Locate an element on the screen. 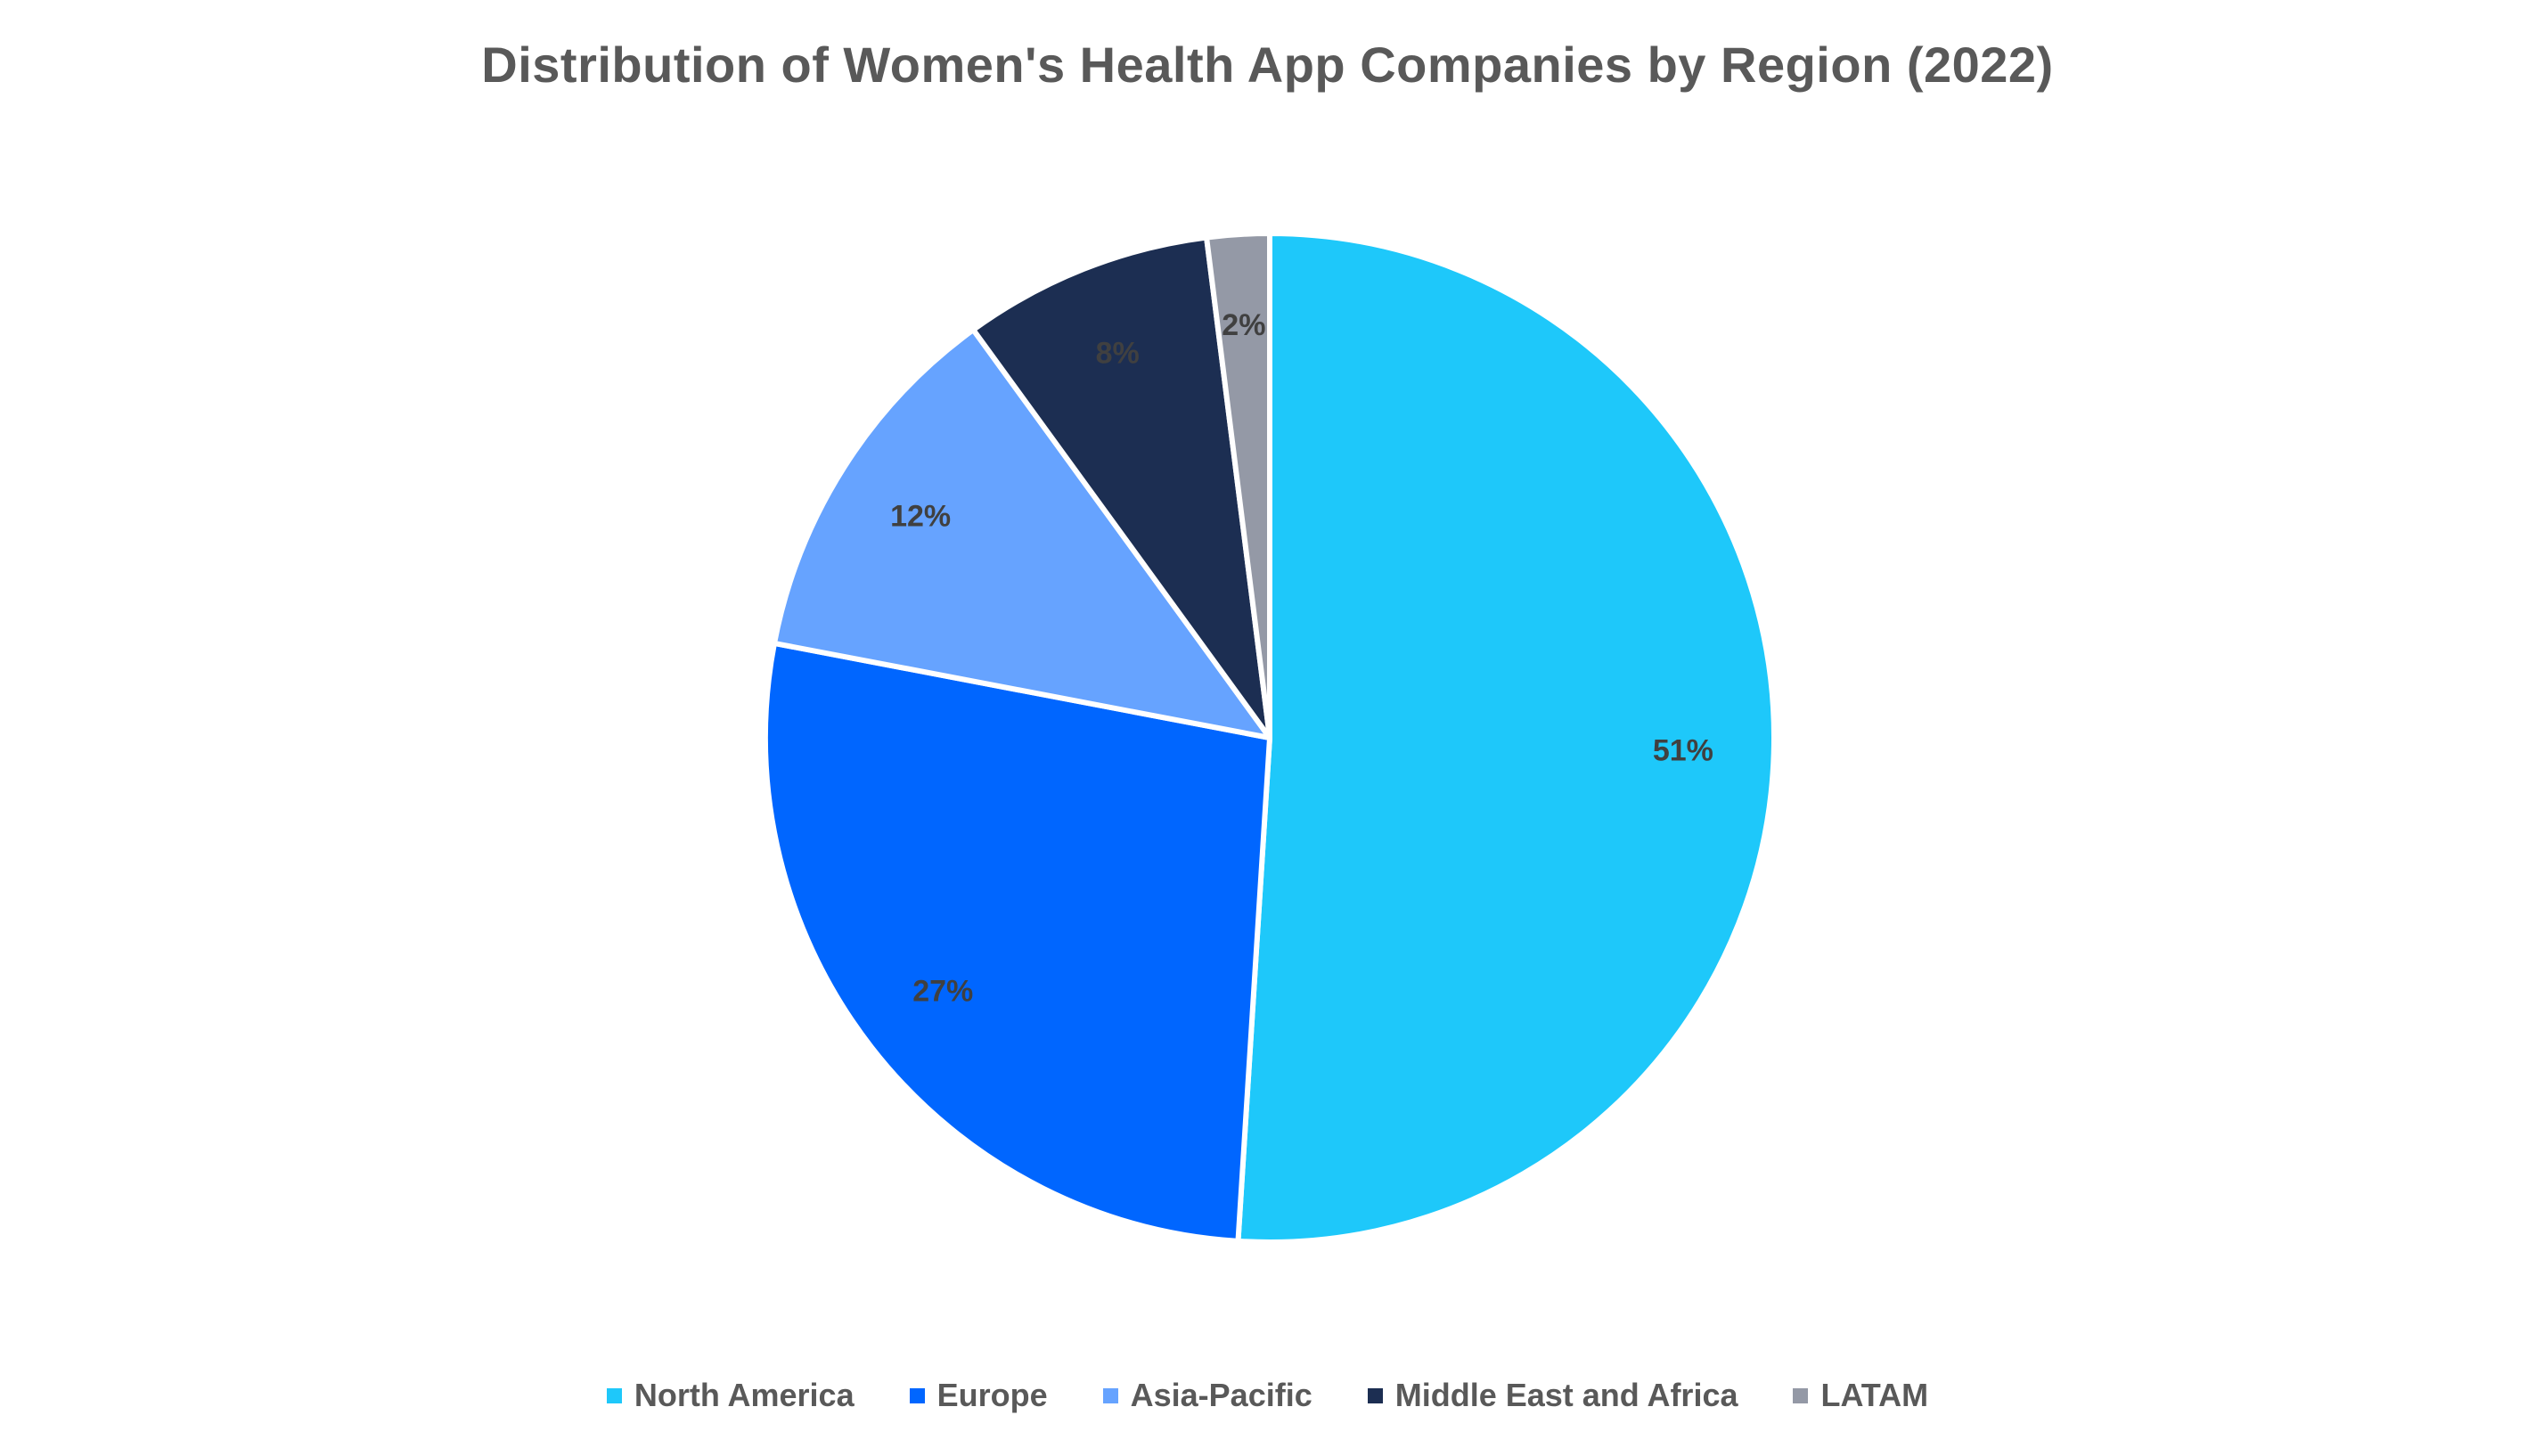 This screenshot has width=2535, height=1456. legend-item-europe: Europe is located at coordinates (978, 1396).